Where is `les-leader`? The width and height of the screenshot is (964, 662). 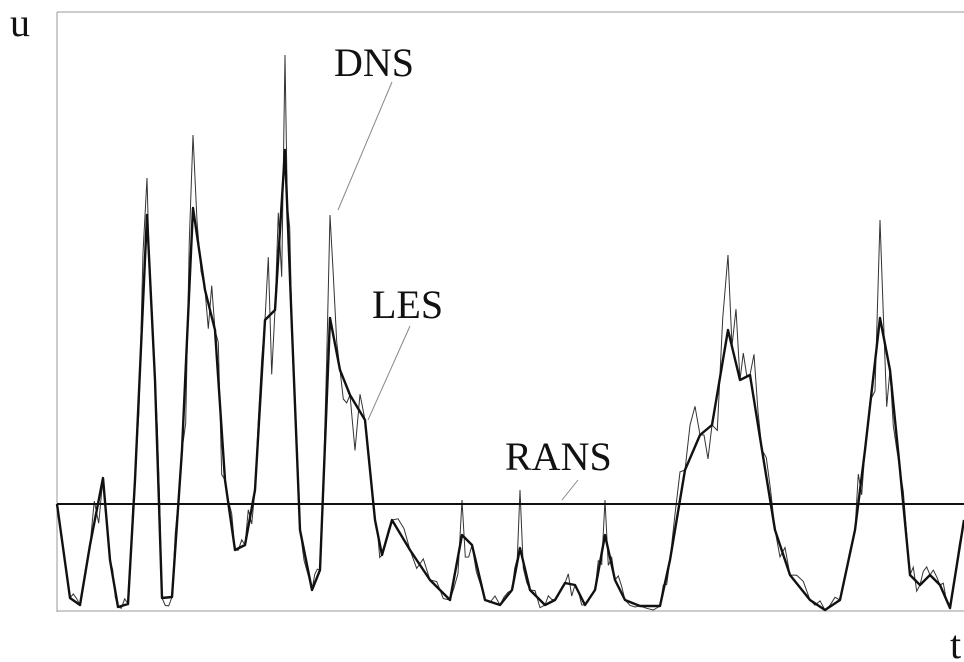 les-leader is located at coordinates (389, 373).